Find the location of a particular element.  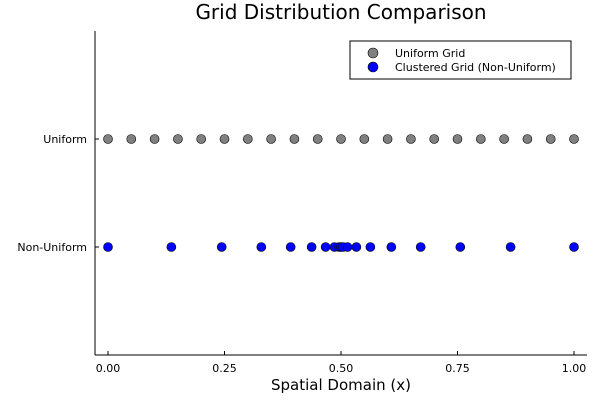

y-tick-label: Non-Uniform is located at coordinates (52, 247).